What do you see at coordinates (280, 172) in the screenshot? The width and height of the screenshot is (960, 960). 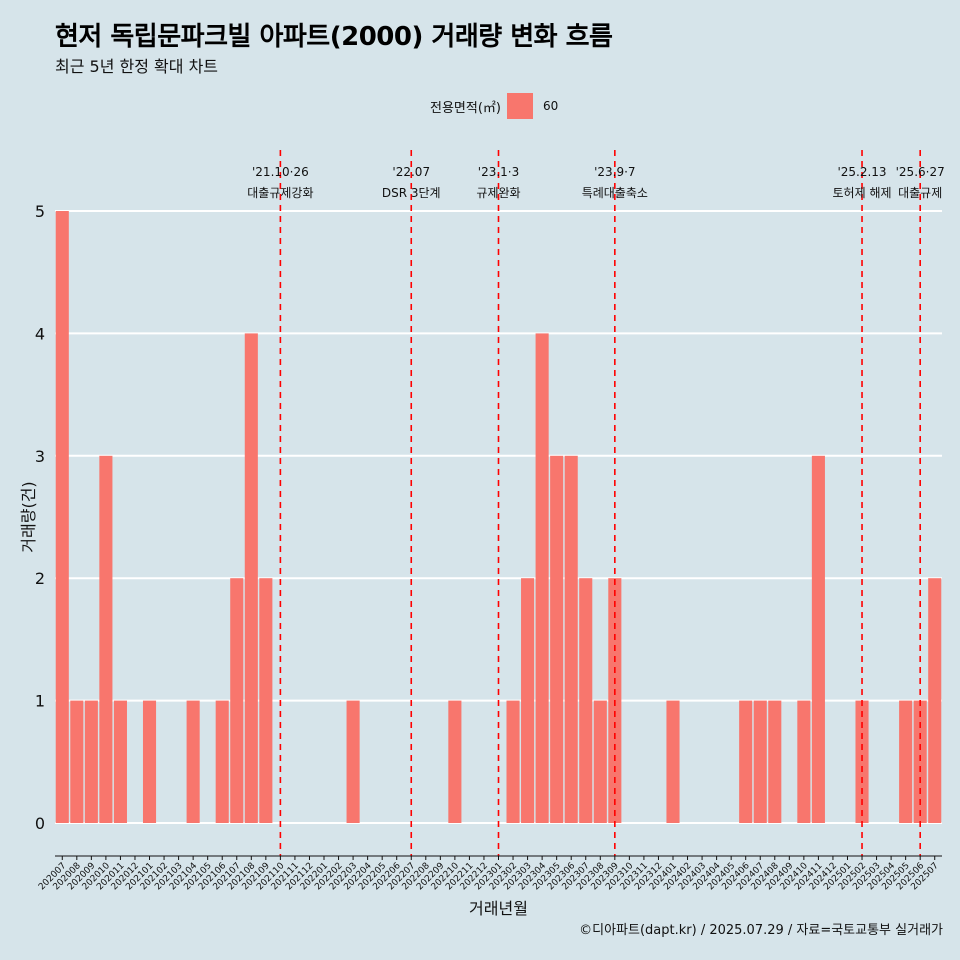 I see `event-date-label: '21.10·26` at bounding box center [280, 172].